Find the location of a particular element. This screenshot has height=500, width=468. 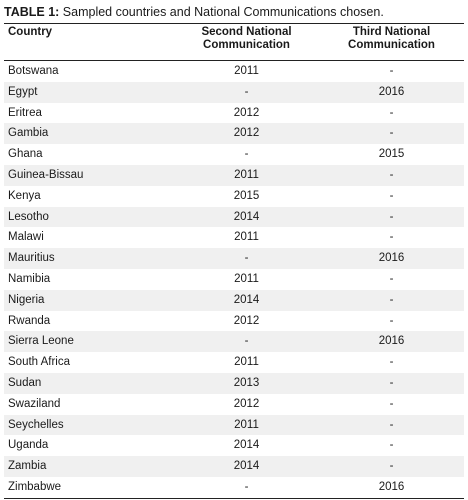

cell-country: Mauritius is located at coordinates (31, 258).